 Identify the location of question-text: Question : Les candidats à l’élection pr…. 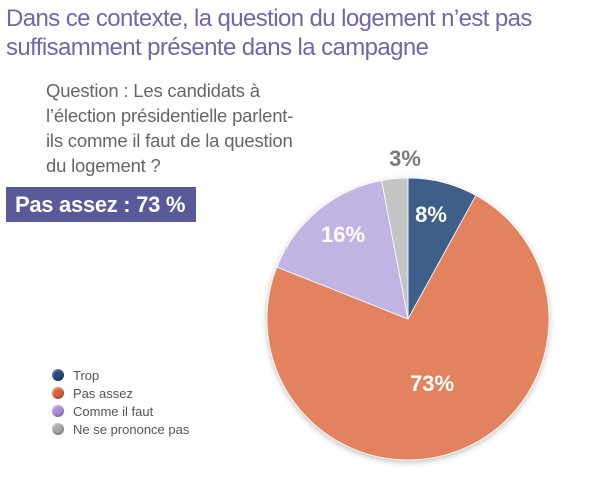
(170, 128).